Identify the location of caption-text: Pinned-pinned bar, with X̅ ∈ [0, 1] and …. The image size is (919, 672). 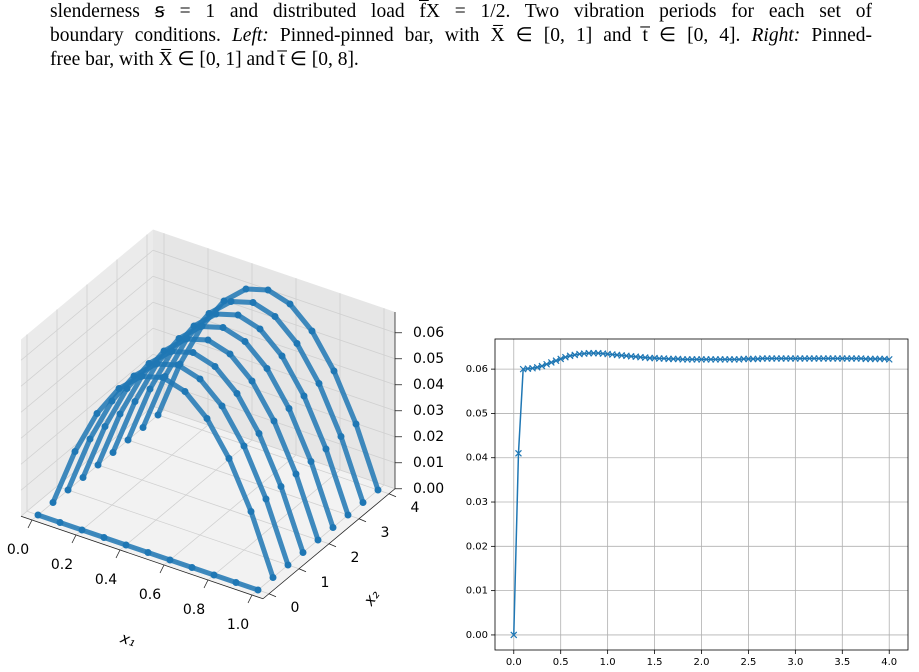
(510, 35).